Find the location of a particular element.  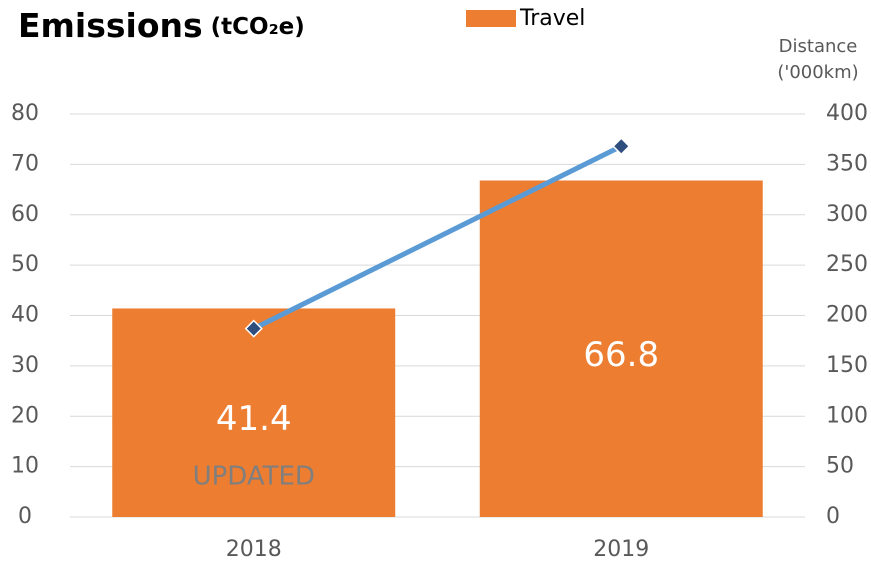

x-tick-label: 2018 is located at coordinates (254, 549).